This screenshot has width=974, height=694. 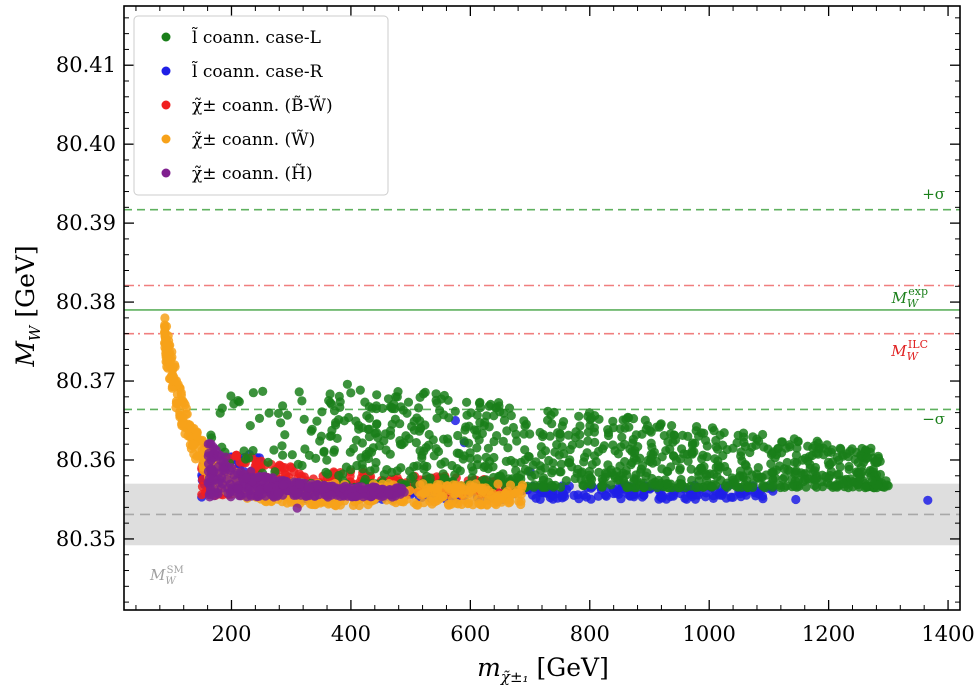 What do you see at coordinates (166, 173) in the screenshot?
I see `legend-marker-higgsino` at bounding box center [166, 173].